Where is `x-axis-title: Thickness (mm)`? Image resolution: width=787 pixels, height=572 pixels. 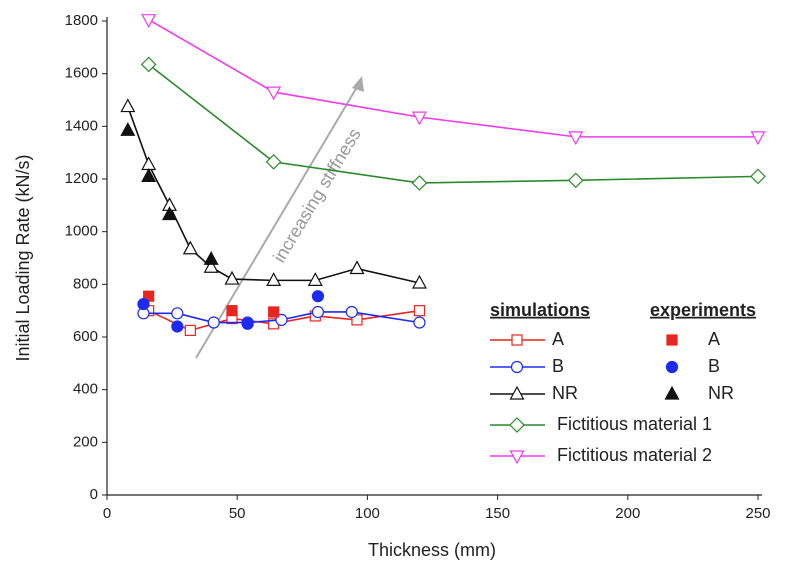
x-axis-title: Thickness (mm) is located at coordinates (432, 550).